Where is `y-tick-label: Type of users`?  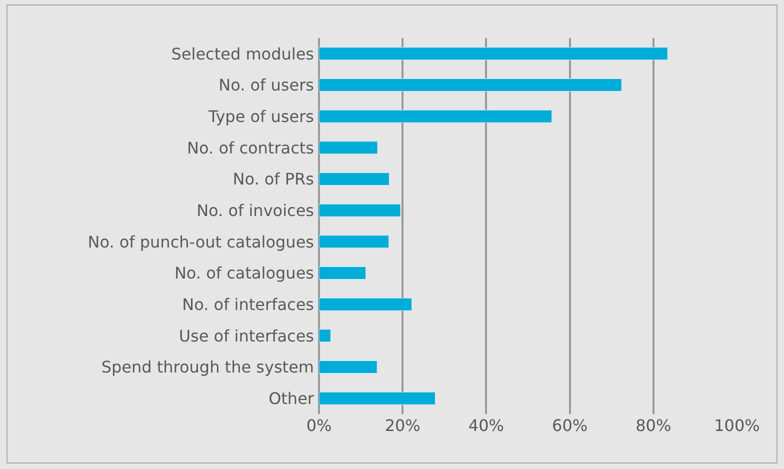
y-tick-label: Type of users is located at coordinates (260, 116).